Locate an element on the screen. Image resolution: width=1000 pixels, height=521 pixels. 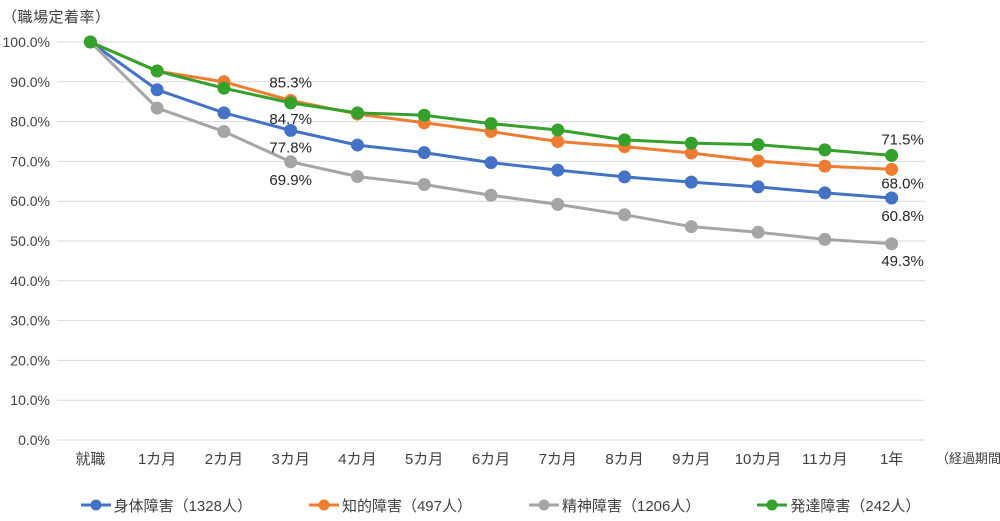
data-label: 49.3% is located at coordinates (902, 261).